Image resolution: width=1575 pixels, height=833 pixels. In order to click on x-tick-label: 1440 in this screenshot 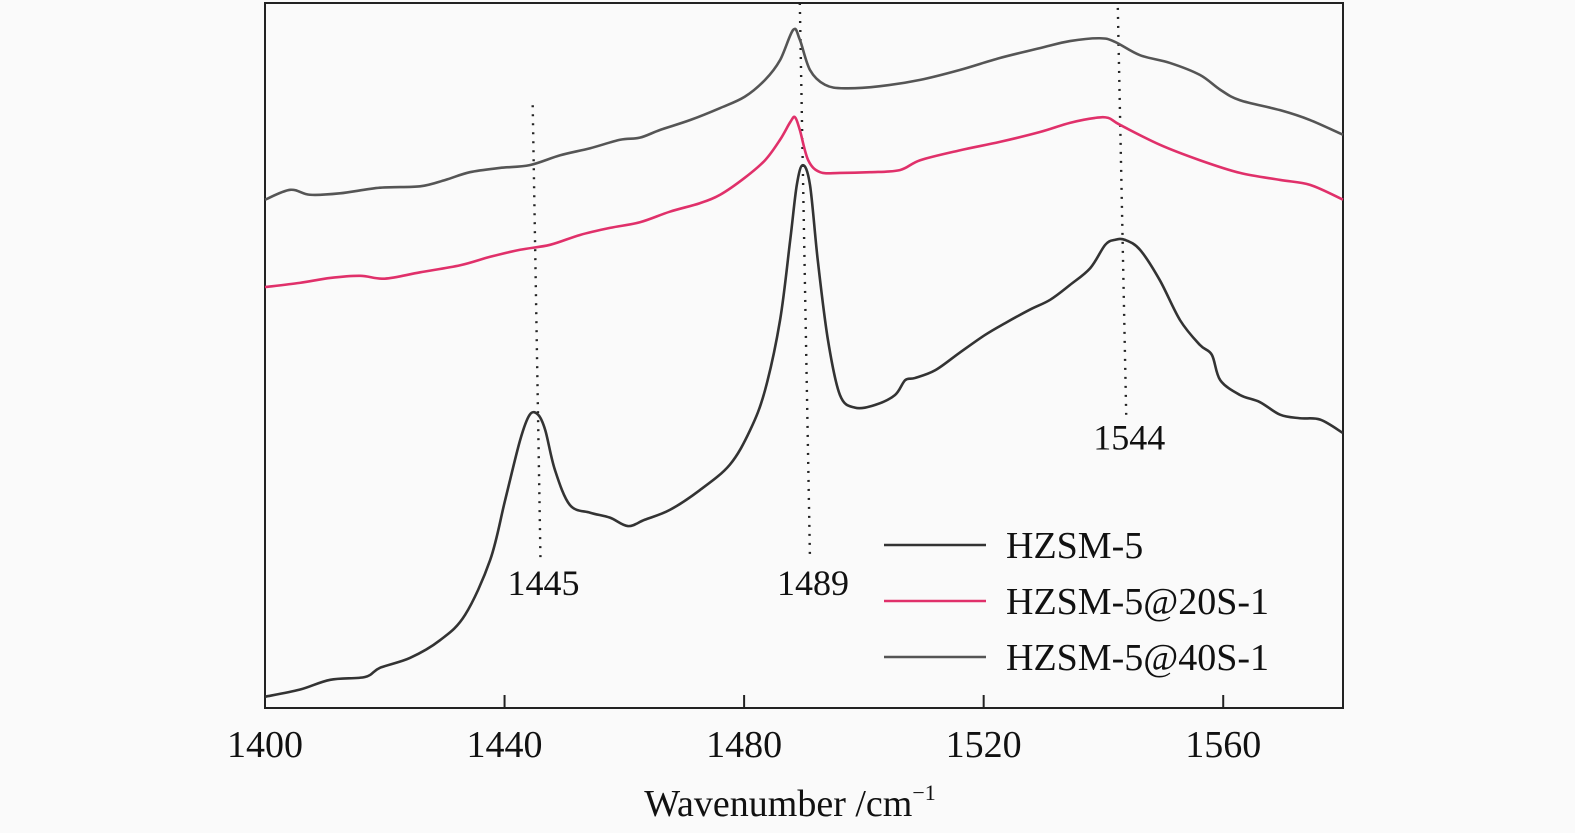, I will do `click(505, 745)`.